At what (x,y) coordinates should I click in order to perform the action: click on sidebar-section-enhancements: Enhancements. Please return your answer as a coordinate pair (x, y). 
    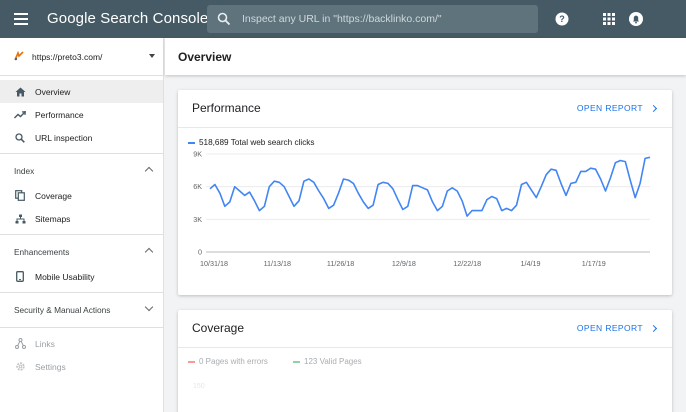
    Looking at the image, I should click on (81, 252).